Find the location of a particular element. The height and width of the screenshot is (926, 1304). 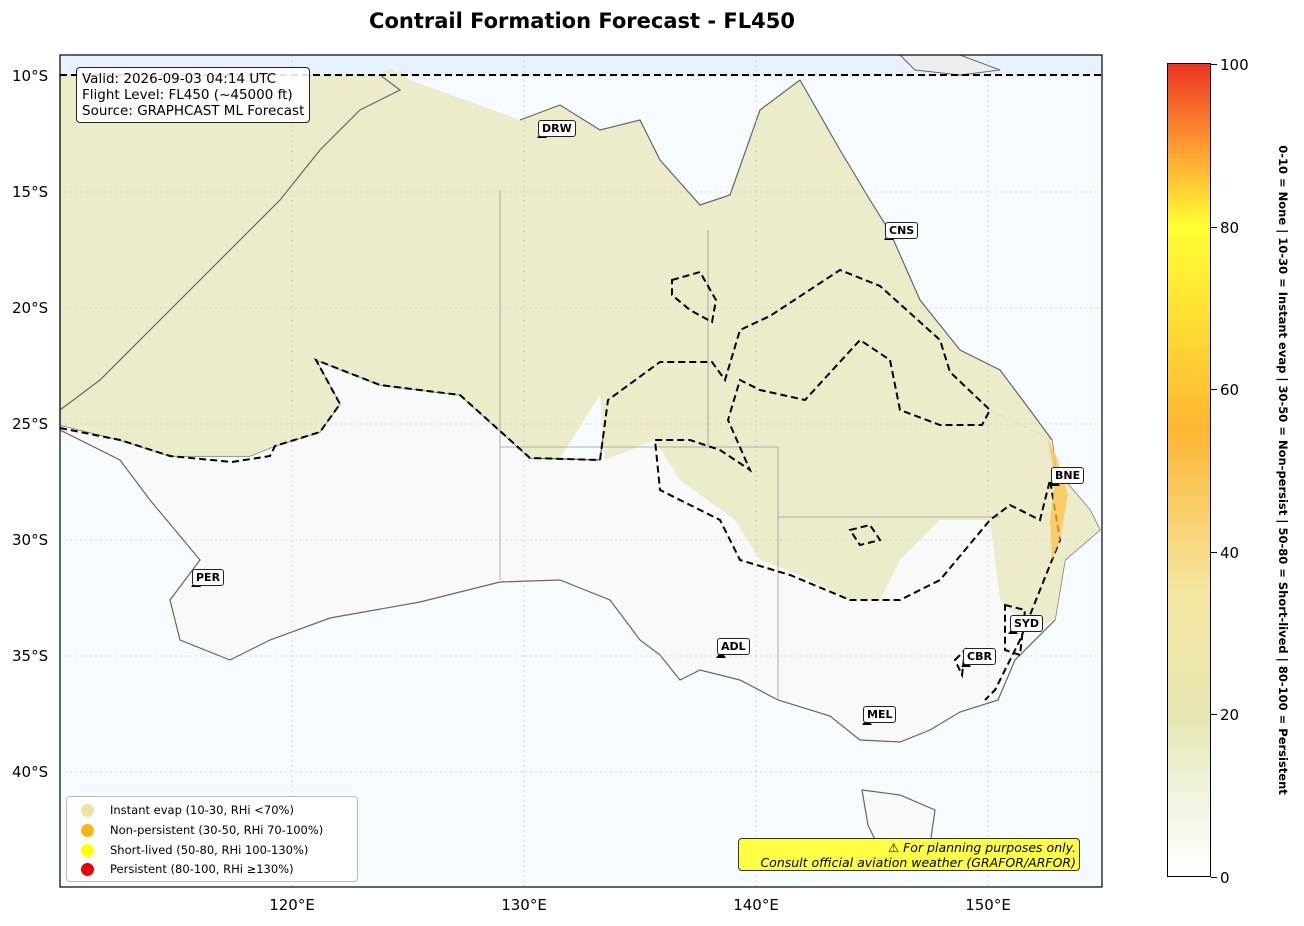

colorbar-tick-label: 0 is located at coordinates (1225, 878).